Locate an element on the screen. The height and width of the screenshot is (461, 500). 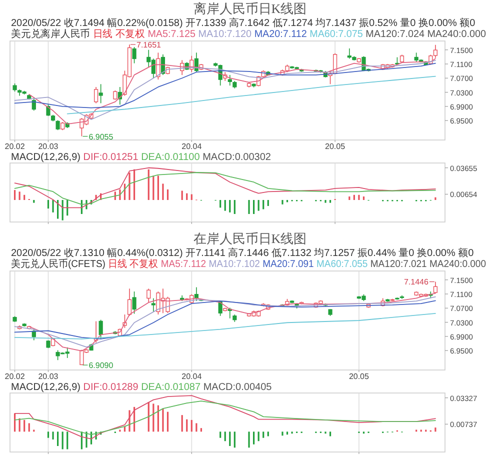
text: MA20:7.112 is located at coordinates (282, 34).